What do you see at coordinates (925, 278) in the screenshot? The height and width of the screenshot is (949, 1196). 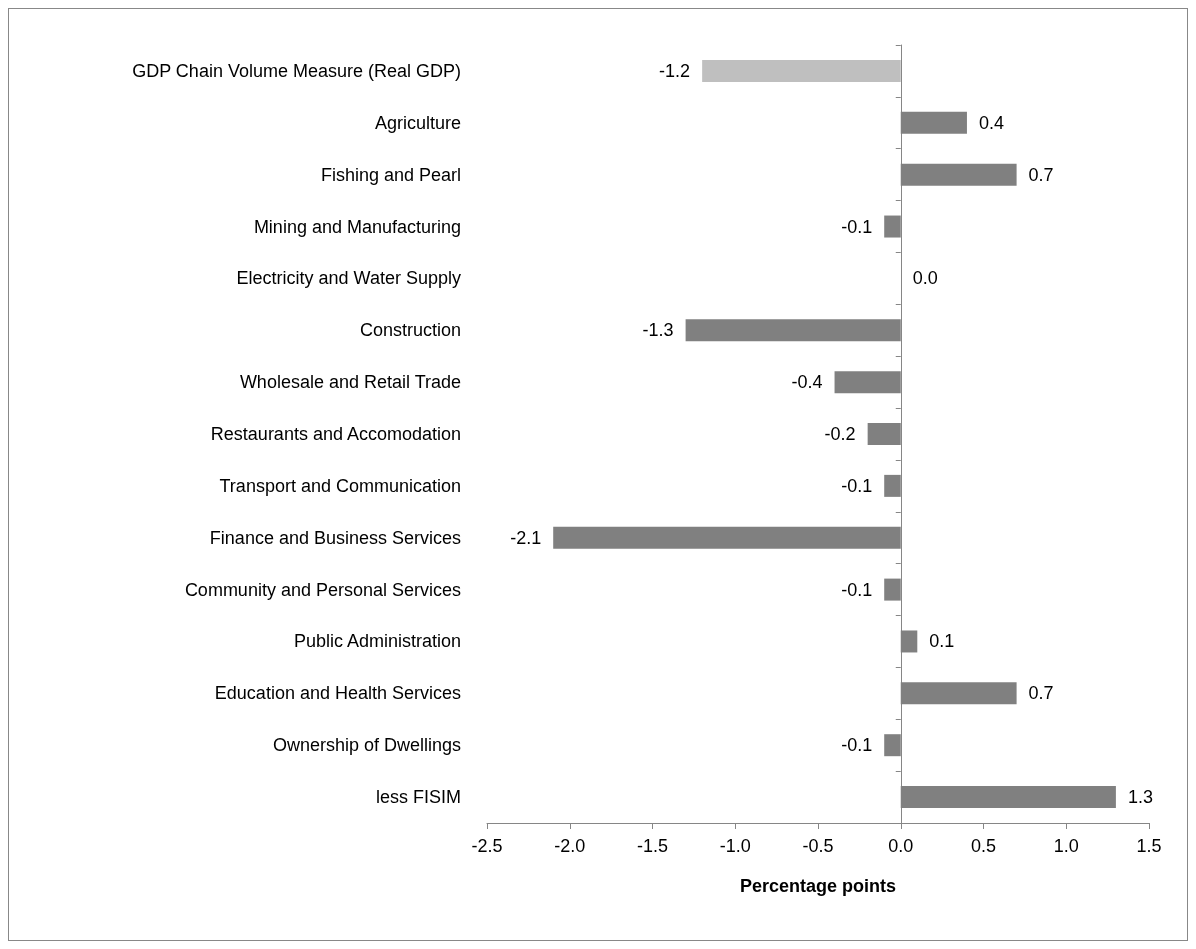 I see `data-label: 0.0` at bounding box center [925, 278].